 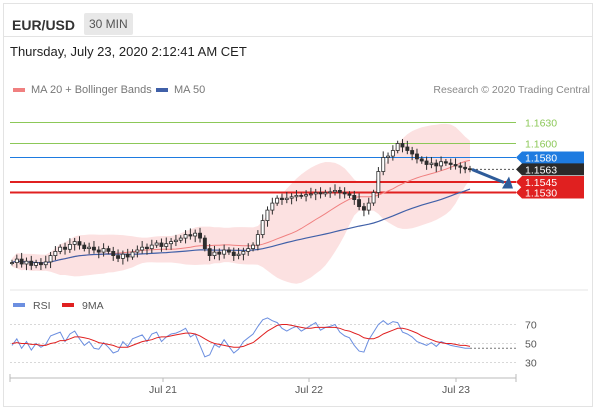 I want to click on projection-arrow-head, so click(x=507, y=182).